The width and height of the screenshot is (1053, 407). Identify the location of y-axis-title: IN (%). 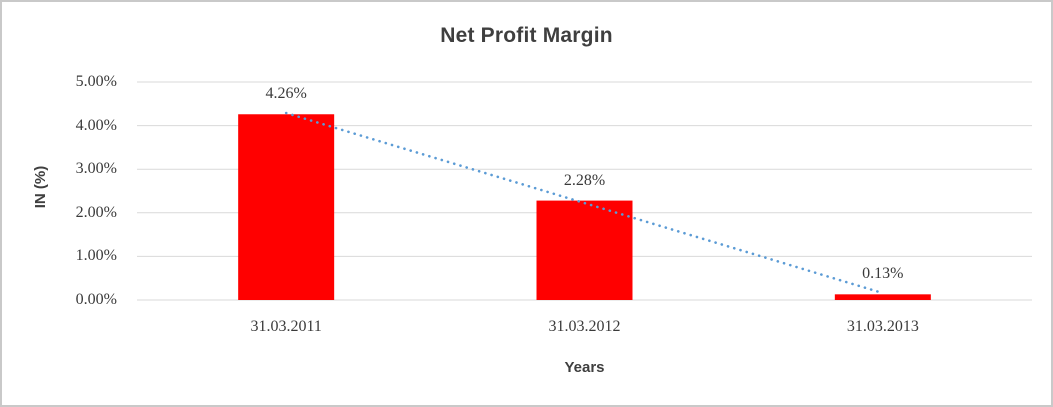
(40, 187).